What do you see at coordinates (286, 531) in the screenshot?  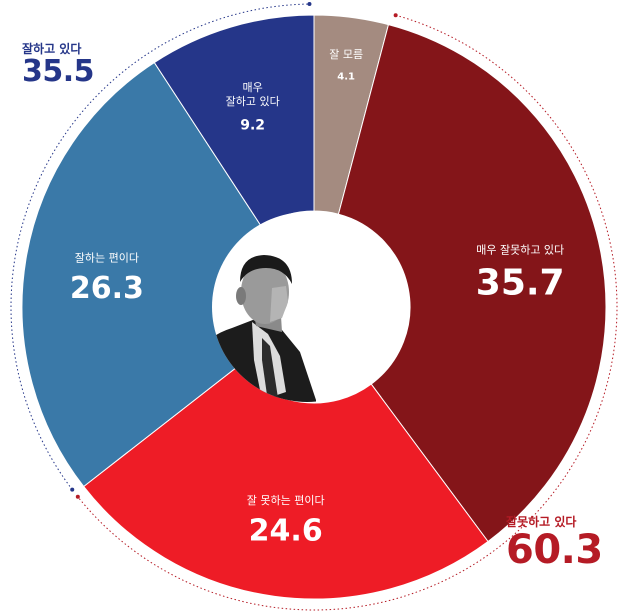 I see `slice-value-2: 24.6` at bounding box center [286, 531].